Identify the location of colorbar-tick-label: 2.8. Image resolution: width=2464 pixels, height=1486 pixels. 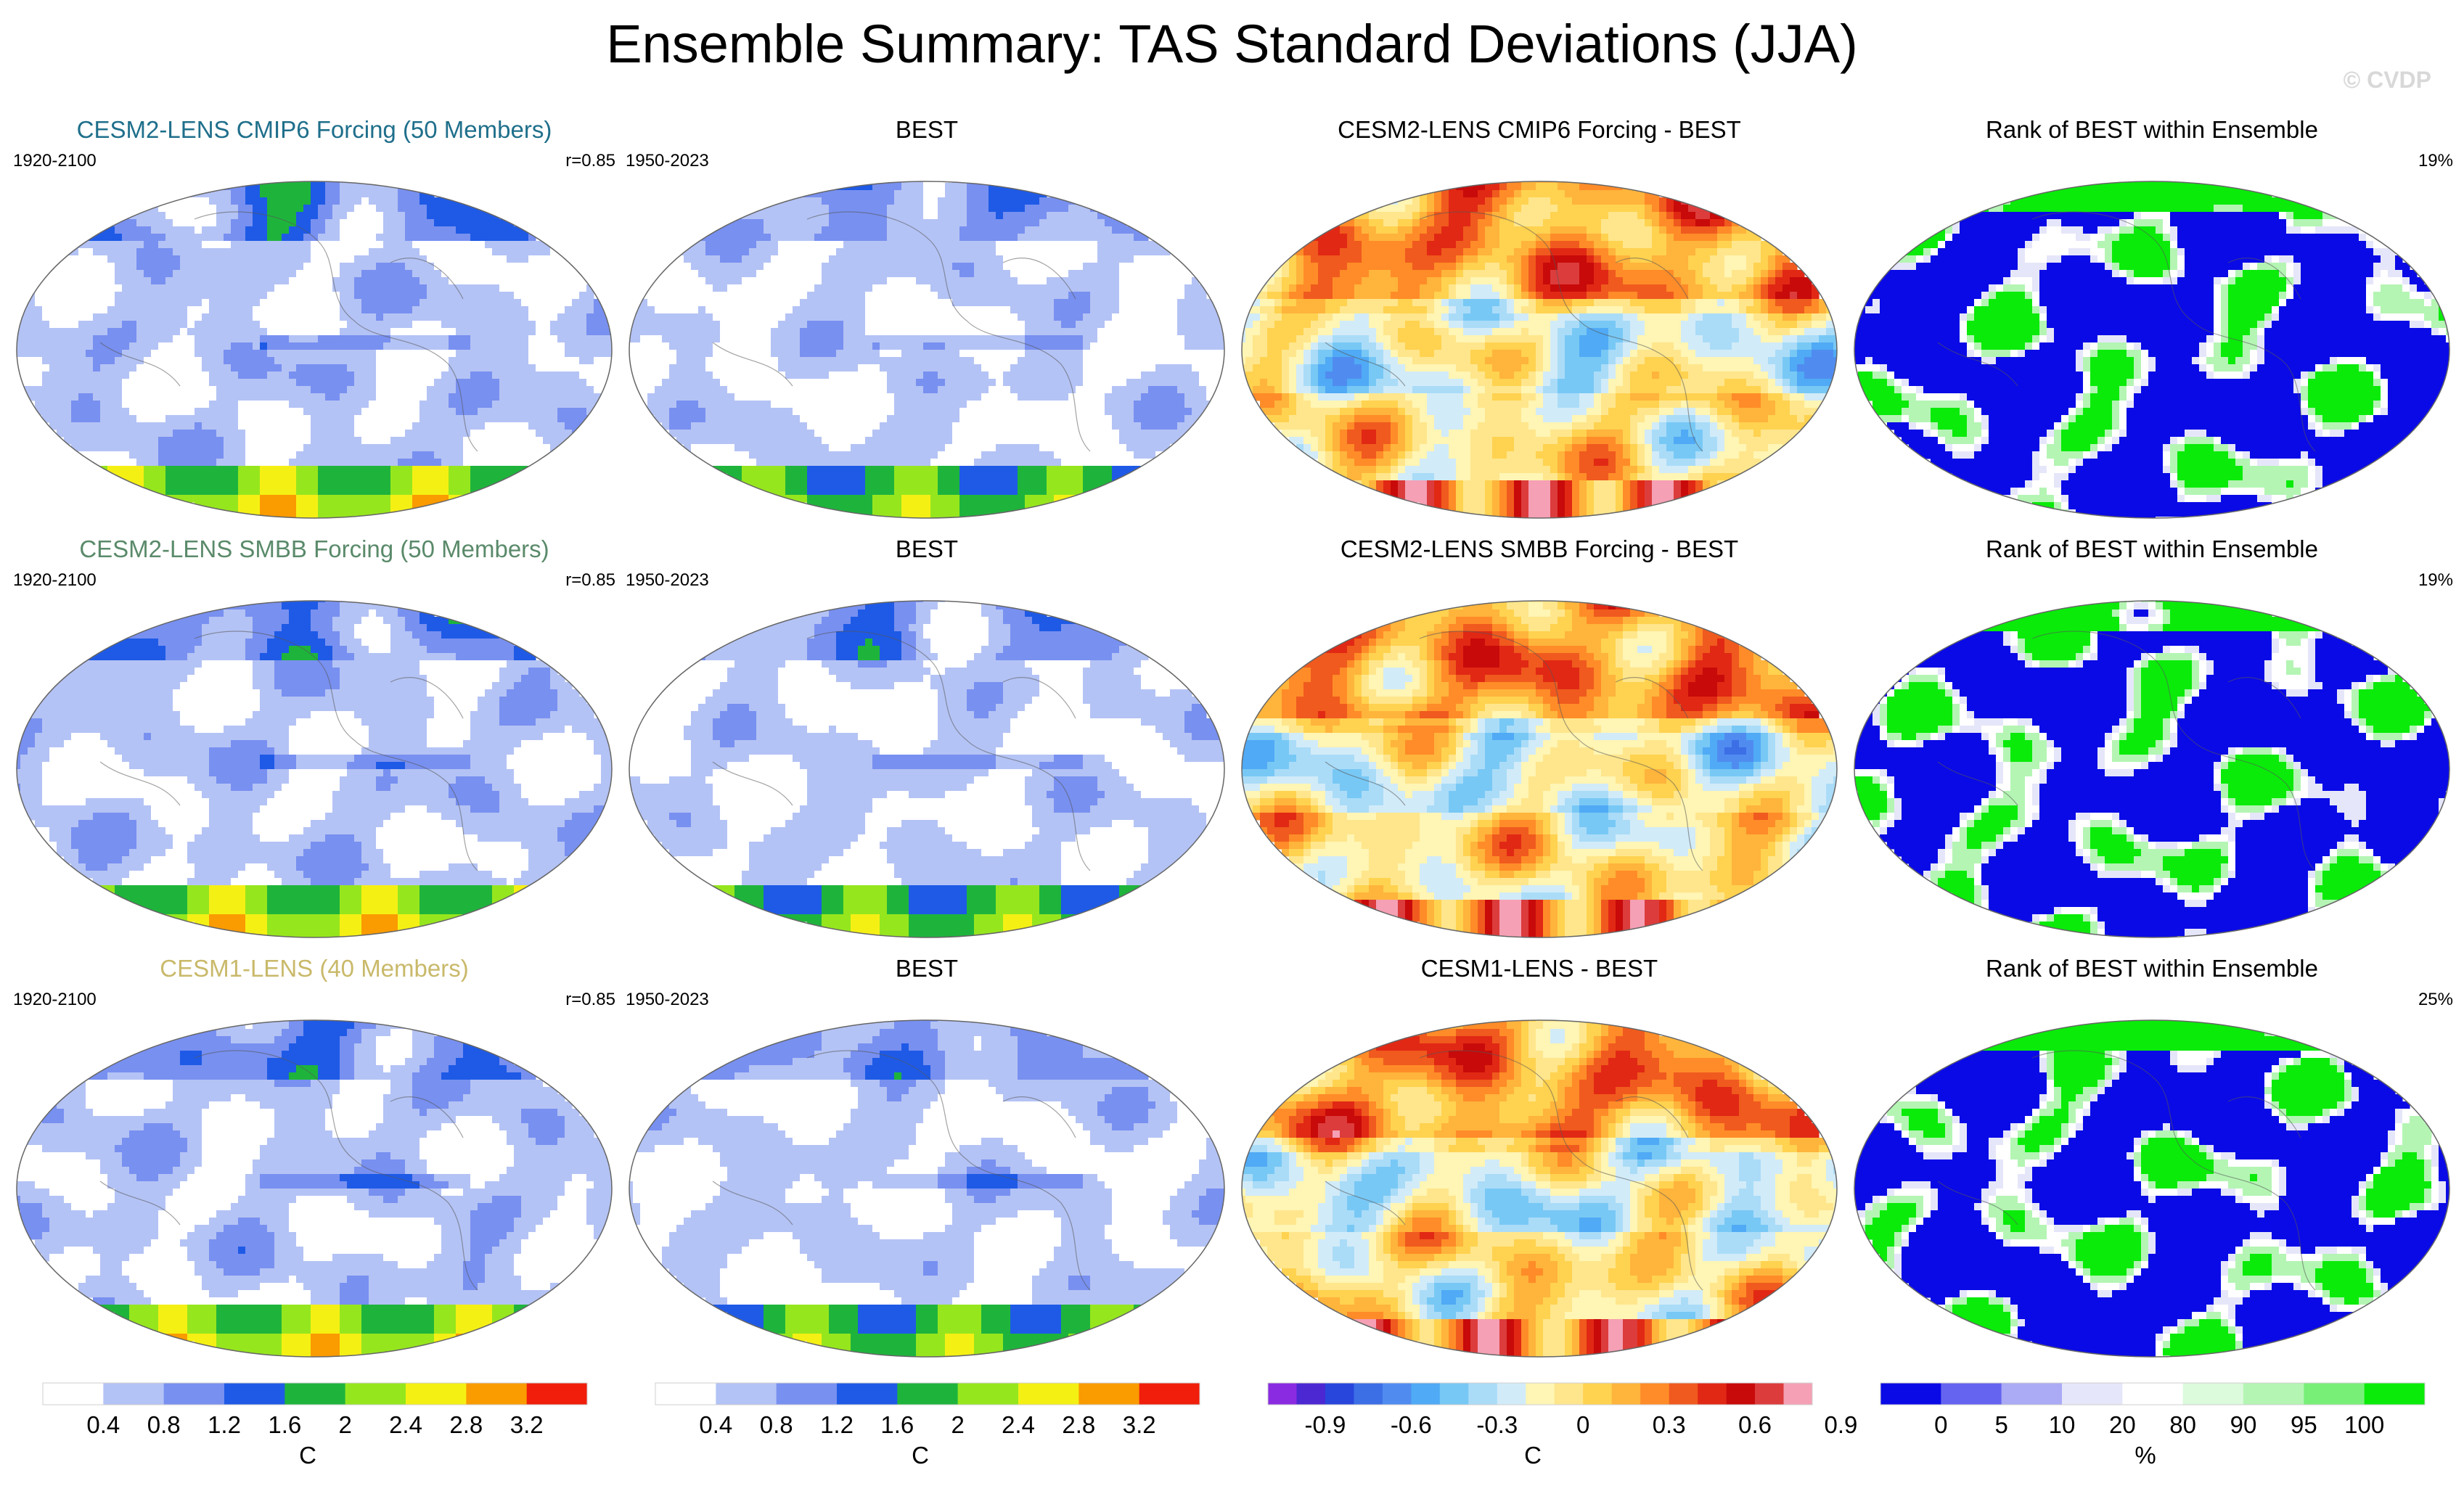
(466, 1425).